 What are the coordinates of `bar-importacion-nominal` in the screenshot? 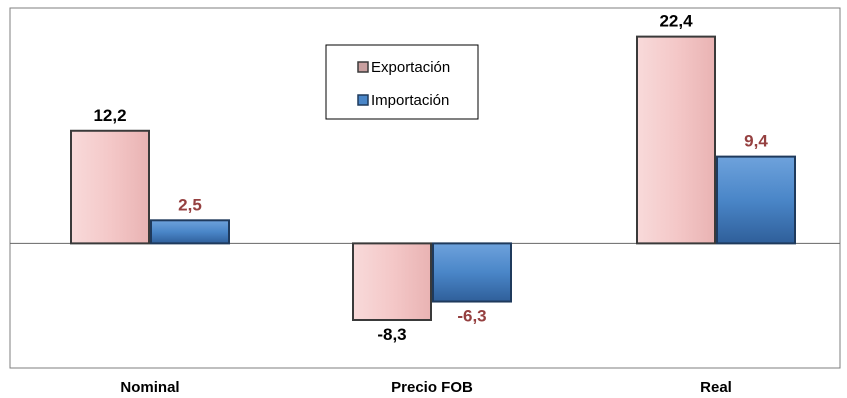 It's located at (190, 232).